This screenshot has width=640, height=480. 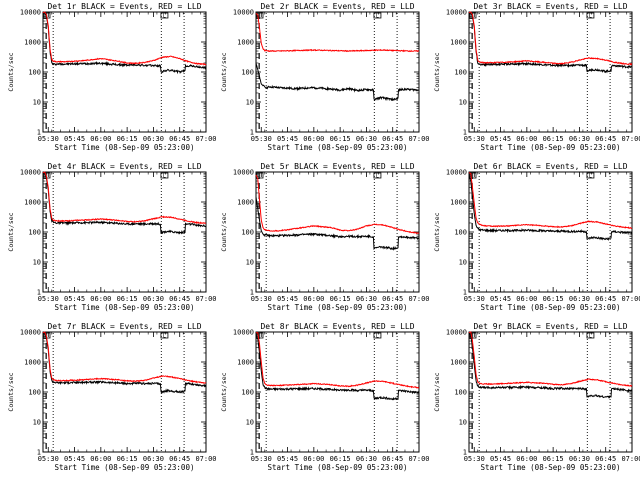 I want to click on panel-title: Det 4r BLACK = Events, RED = LLD, so click(x=124, y=166).